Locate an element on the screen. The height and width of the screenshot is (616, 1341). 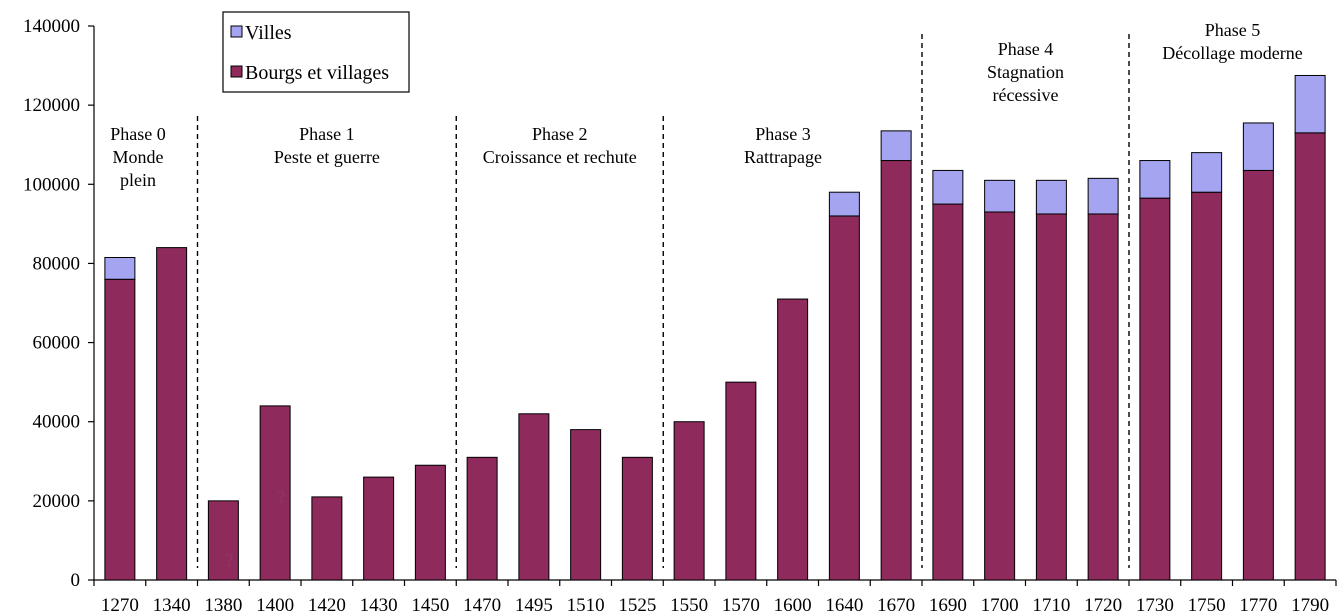
annotations: ?? is located at coordinates (255, 528).